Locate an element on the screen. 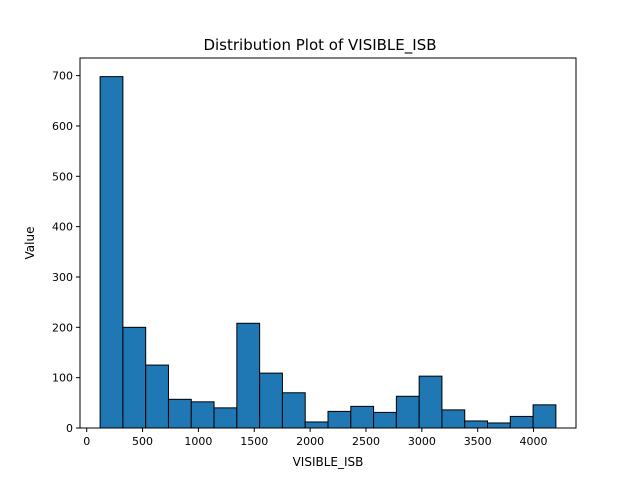  x-axis-ticks: 0 500 1000 1500 2000 2500 3000 3500 4000 is located at coordinates (315, 438).